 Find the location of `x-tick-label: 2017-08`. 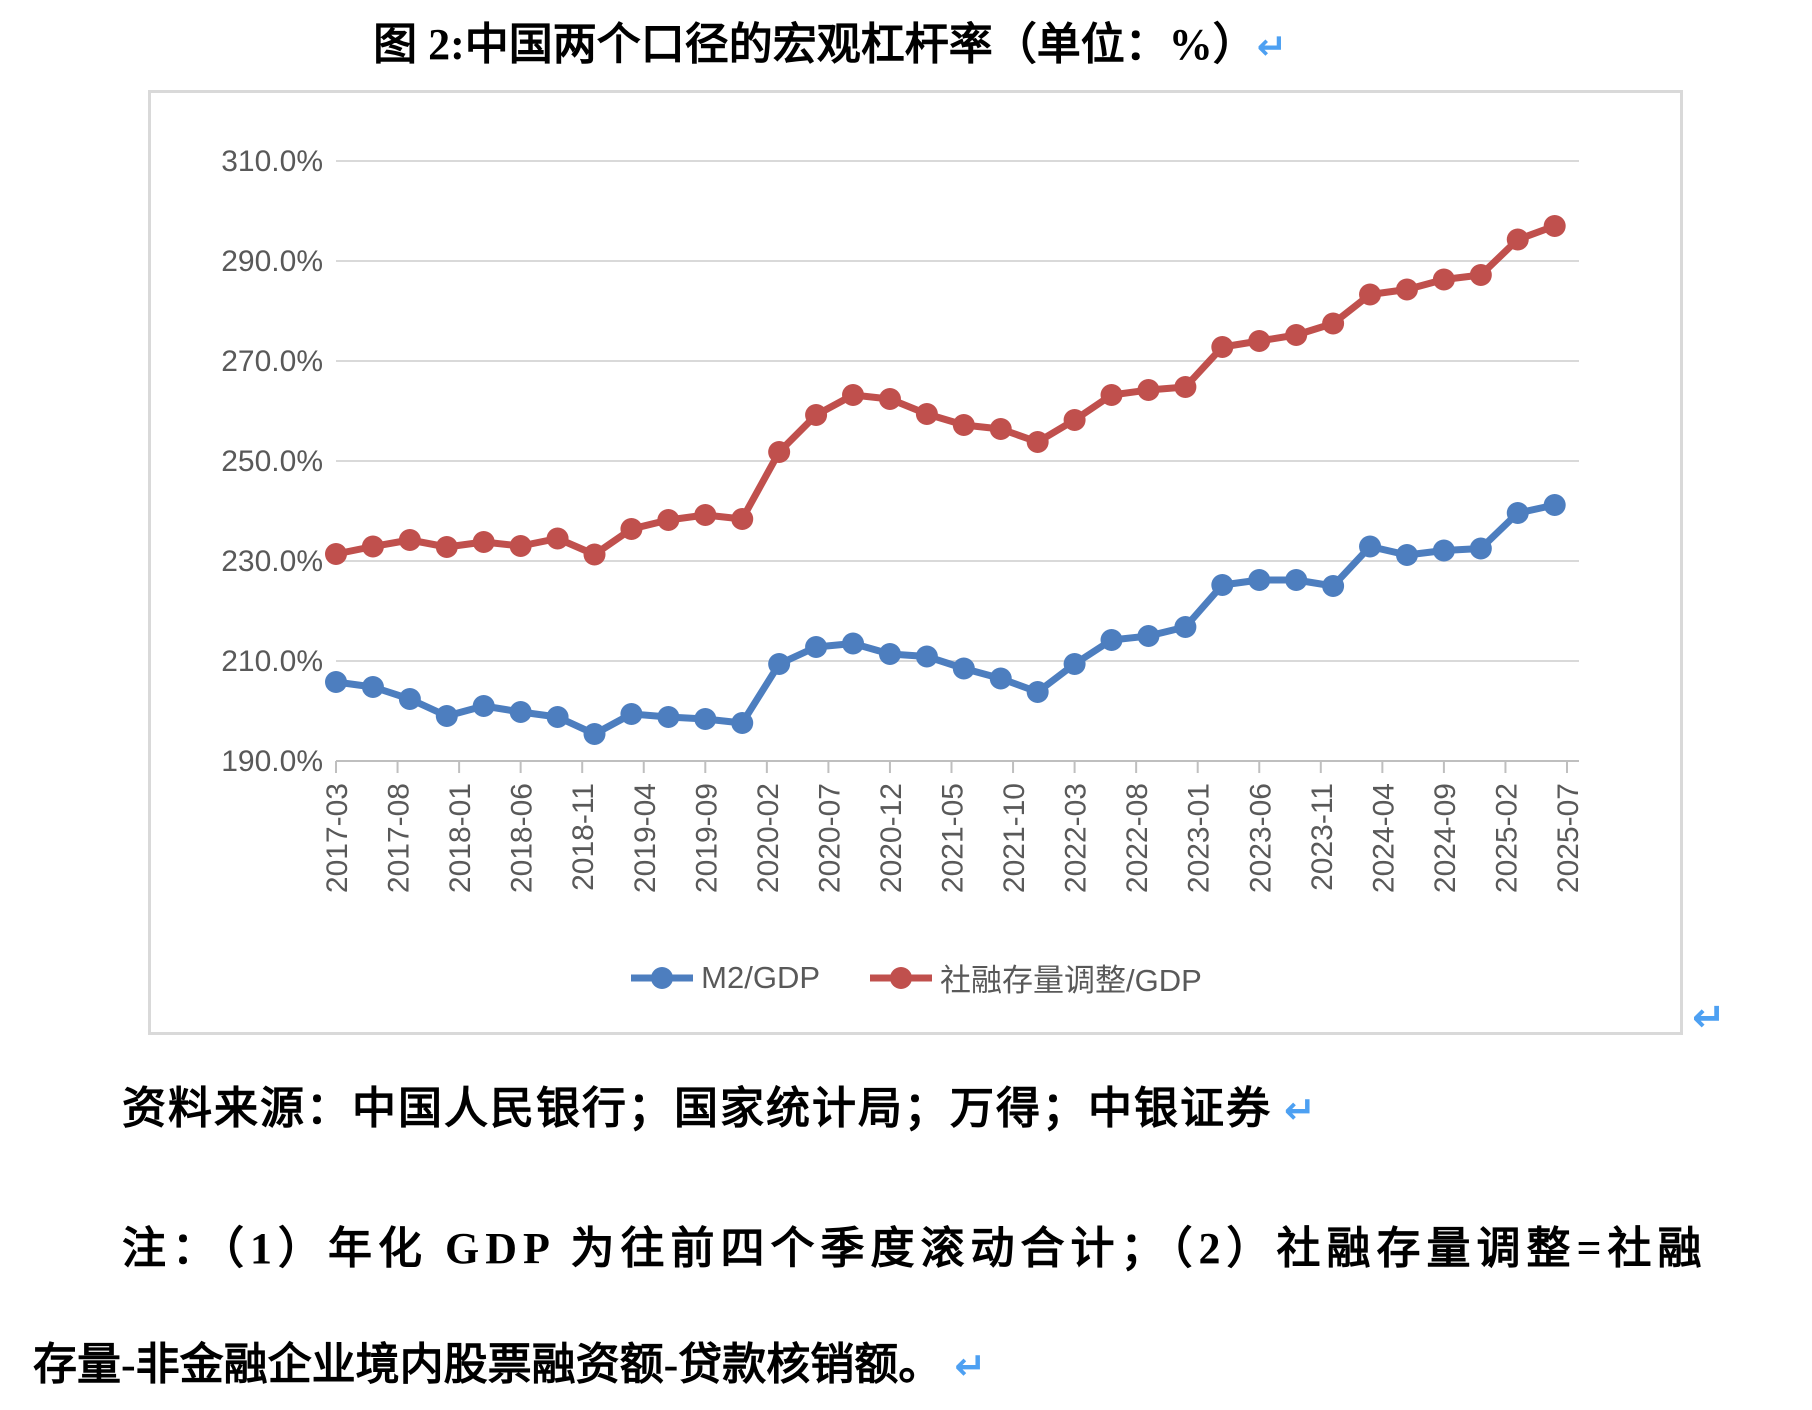

x-tick-label: 2017-08 is located at coordinates (399, 838).